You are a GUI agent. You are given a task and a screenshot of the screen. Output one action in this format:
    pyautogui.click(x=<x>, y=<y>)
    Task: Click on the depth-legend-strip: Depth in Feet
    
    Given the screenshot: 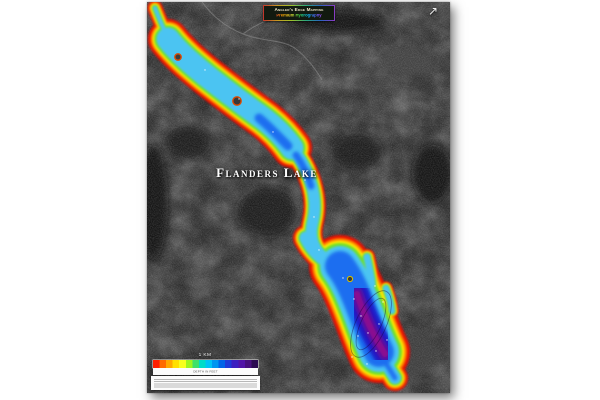 What is the action you would take?
    pyautogui.click(x=205, y=371)
    